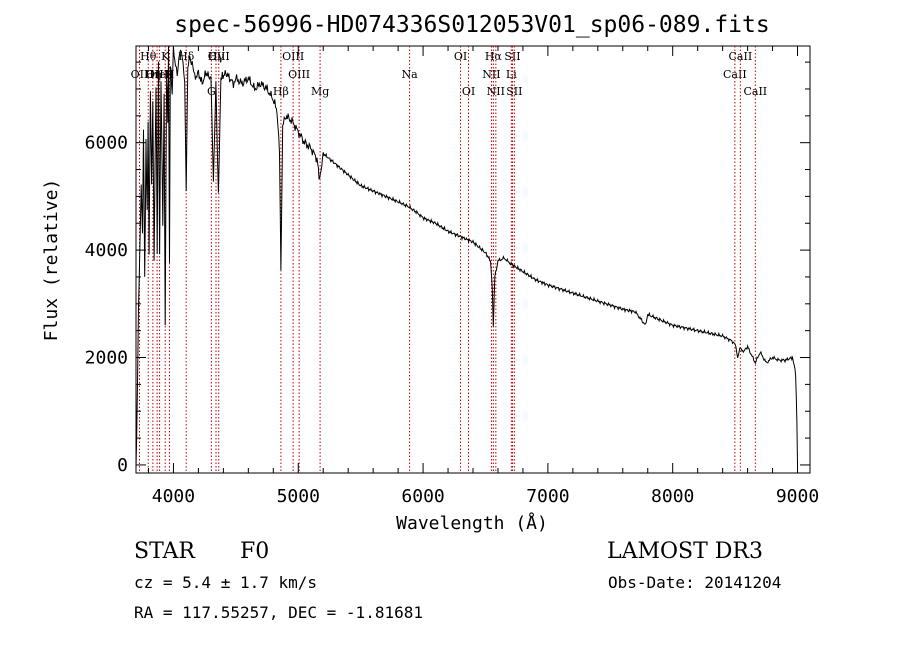 This screenshot has width=900, height=649. I want to click on line-marker-label: HeI, so click(159, 74).